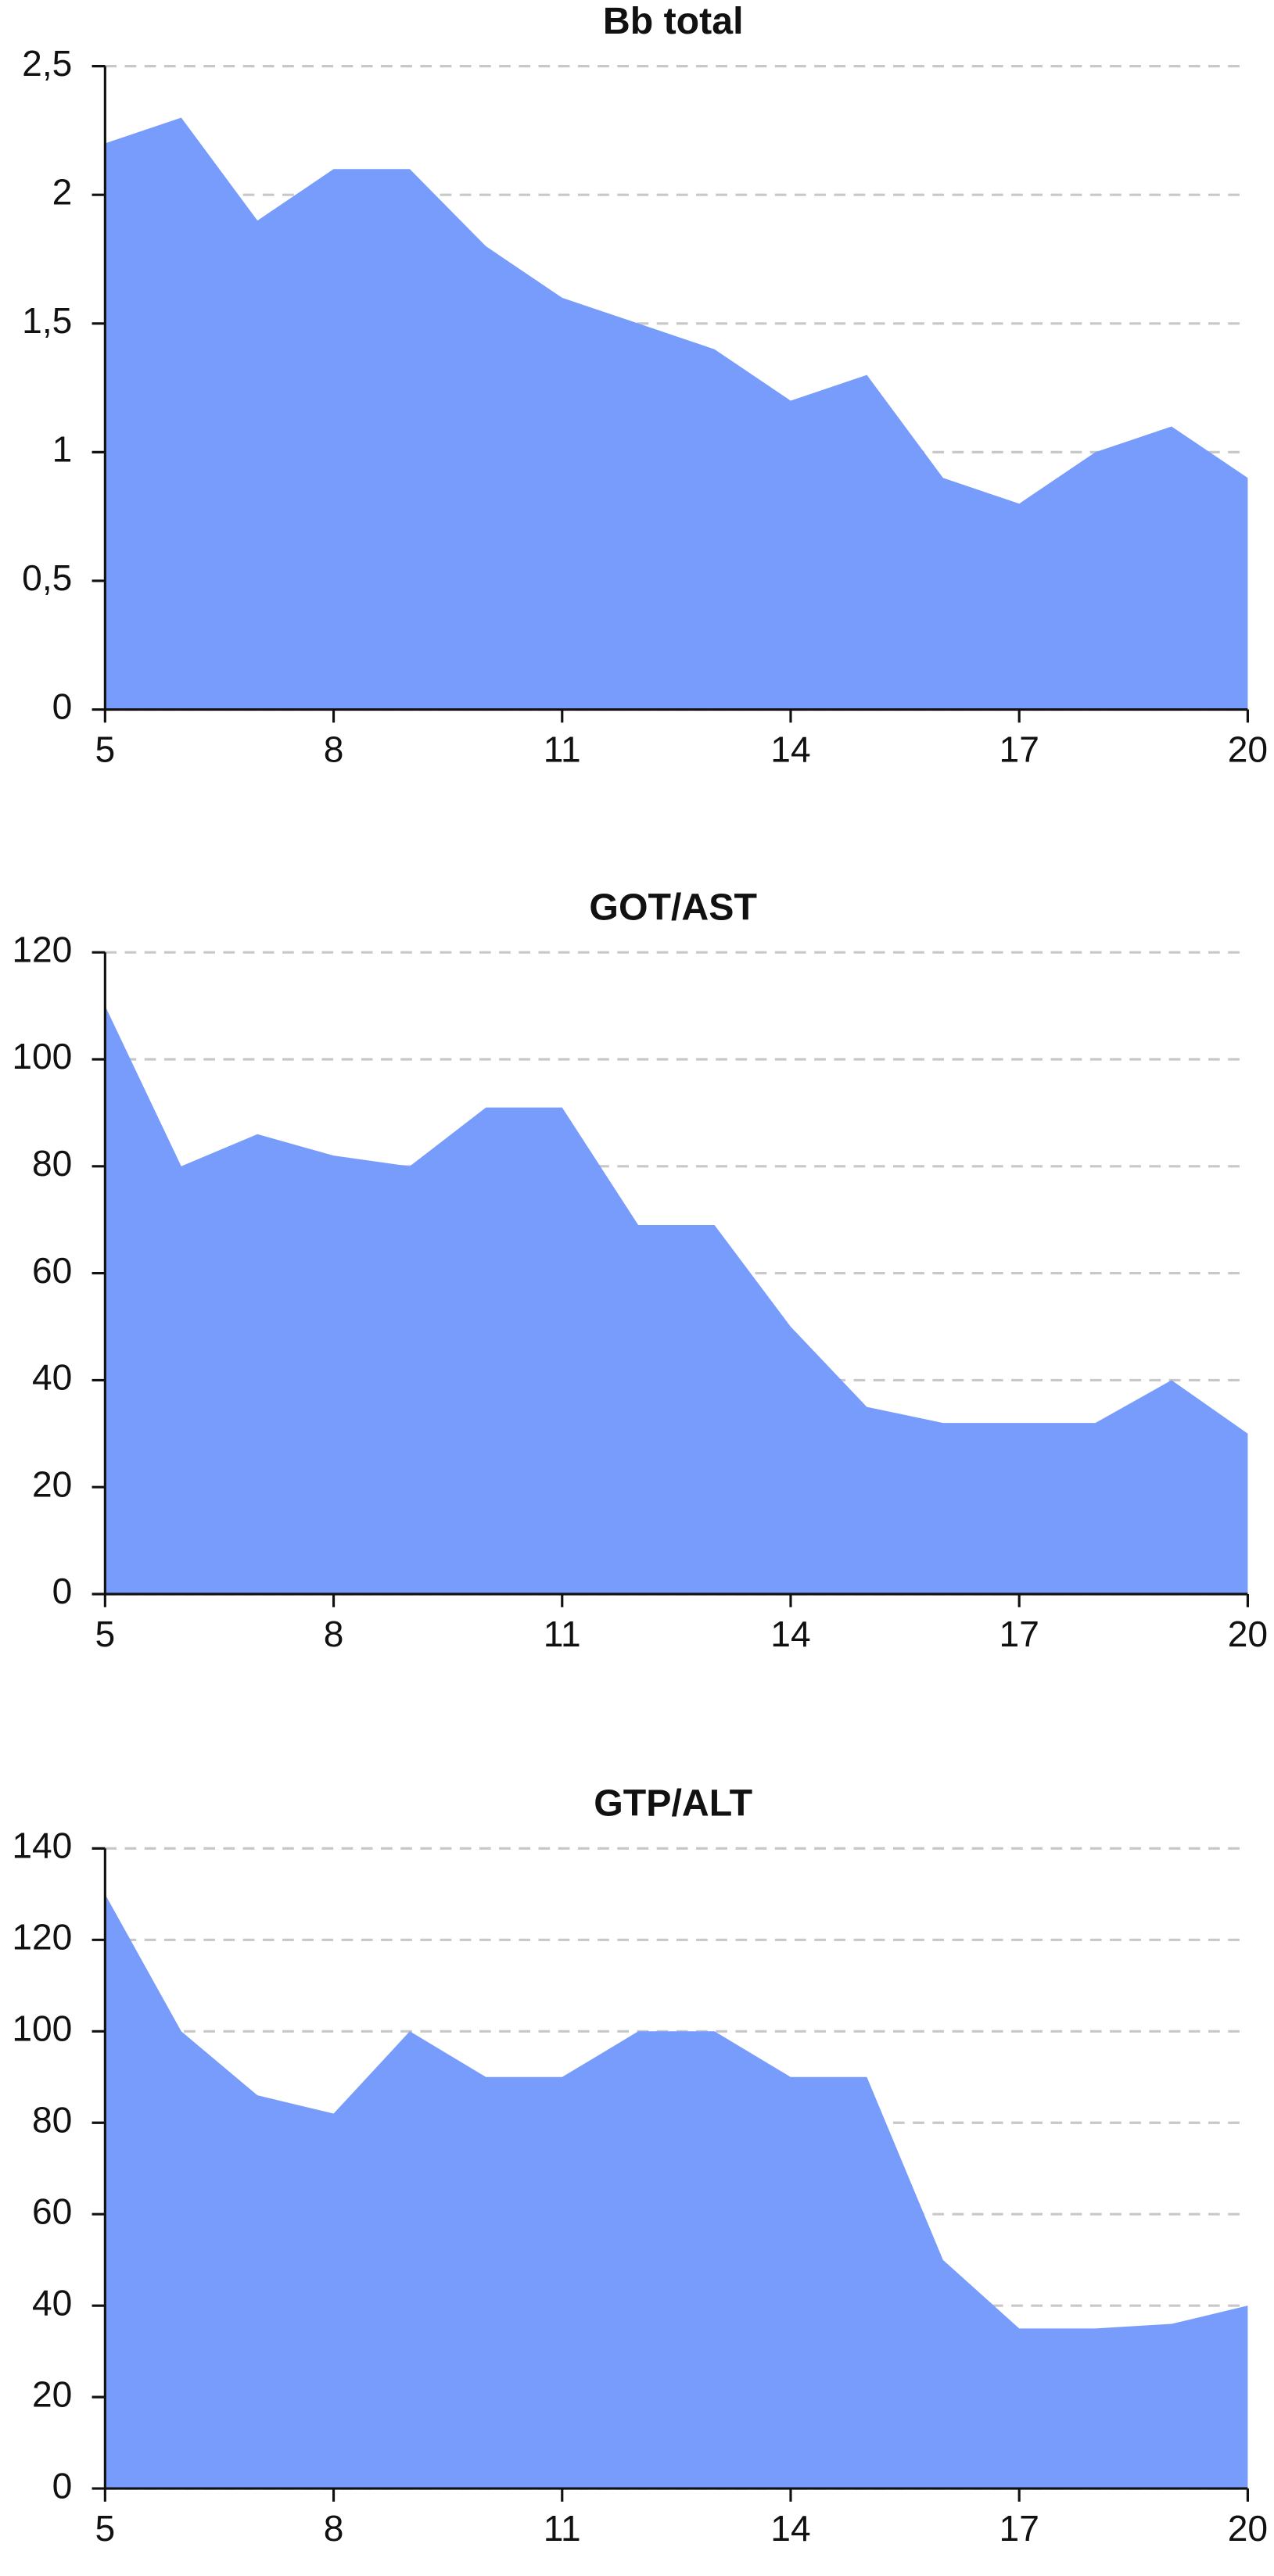  What do you see at coordinates (42, 1846) in the screenshot?
I see `y-tick-label: 140` at bounding box center [42, 1846].